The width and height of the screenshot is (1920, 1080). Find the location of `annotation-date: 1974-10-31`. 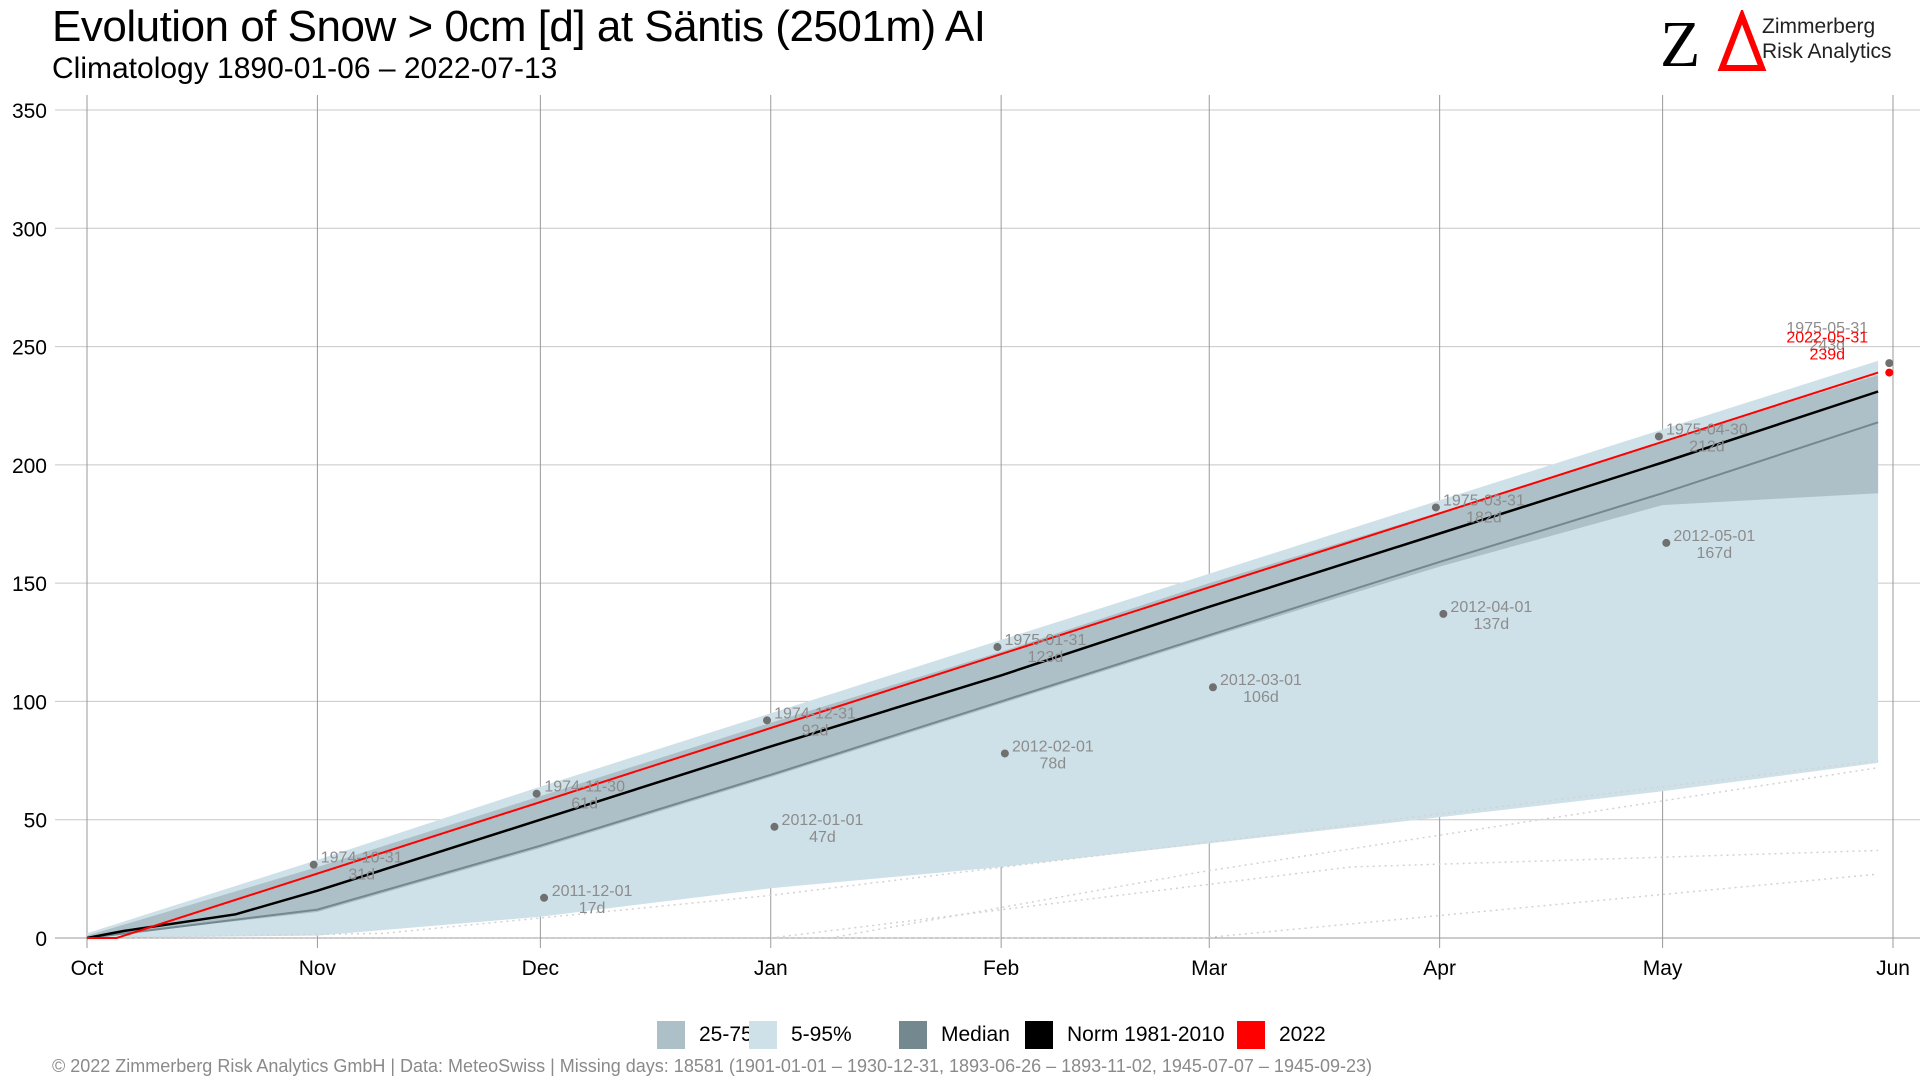

annotation-date: 1974-10-31 is located at coordinates (362, 858).